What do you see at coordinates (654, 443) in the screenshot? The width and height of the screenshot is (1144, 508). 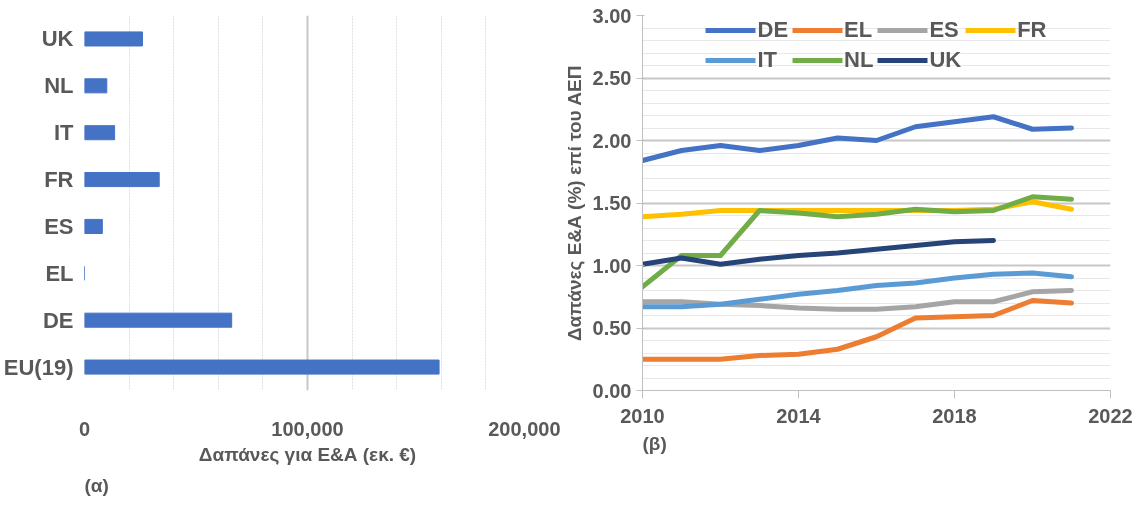 I see `text: (β)` at bounding box center [654, 443].